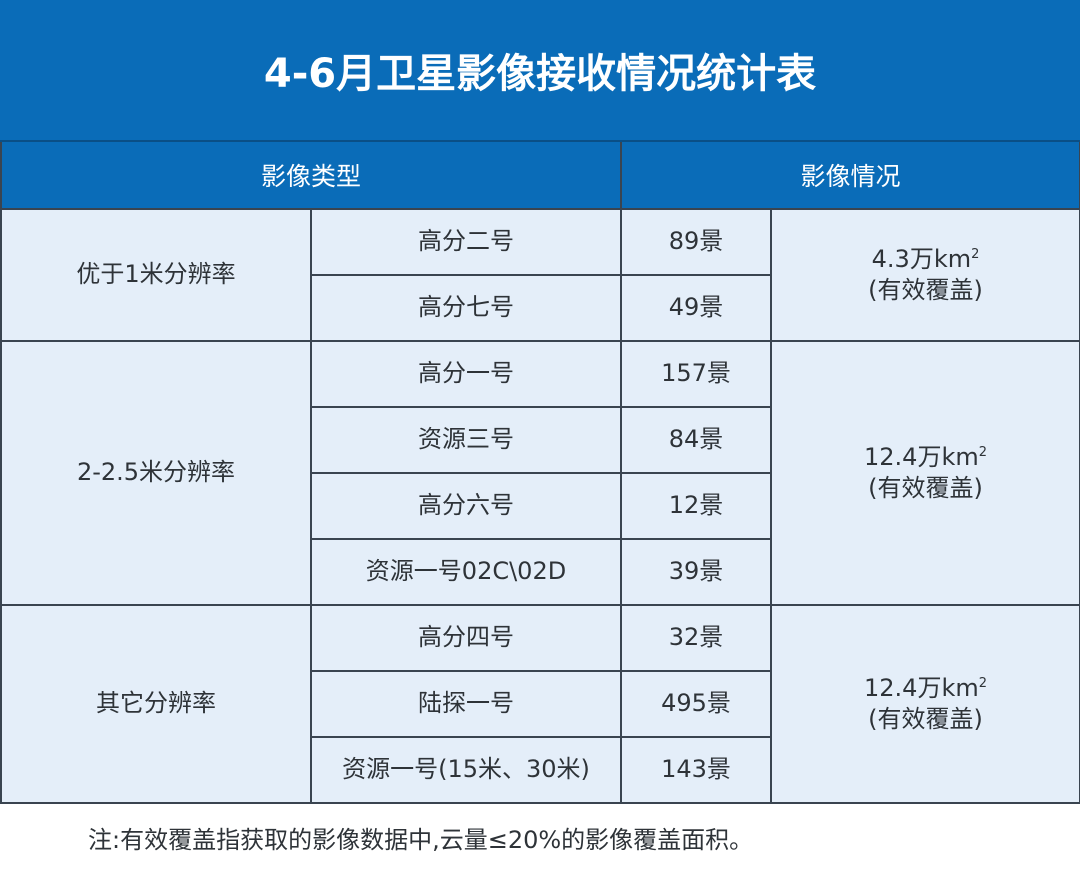  Describe the element at coordinates (466, 374) in the screenshot. I see `satellite-name: 高分一号` at that location.